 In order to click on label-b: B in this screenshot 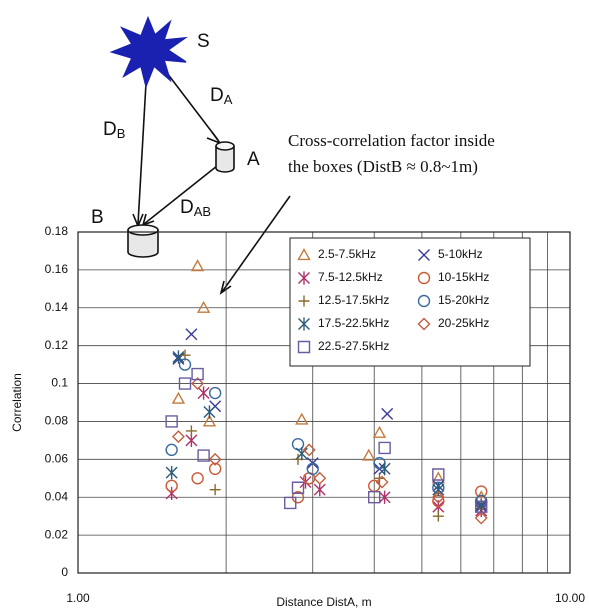, I will do `click(97, 217)`.